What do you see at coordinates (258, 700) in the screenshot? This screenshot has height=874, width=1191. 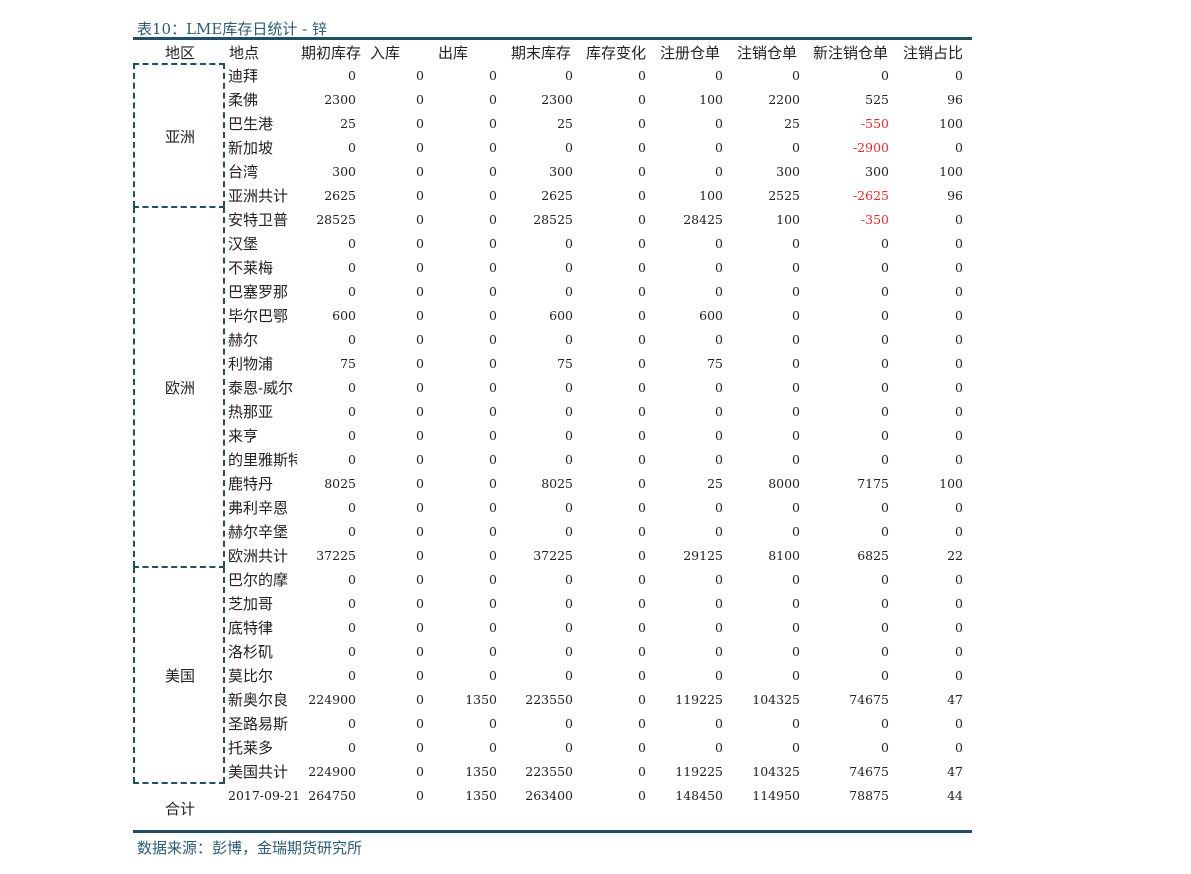 I see `location-cell: 新奥尔良` at bounding box center [258, 700].